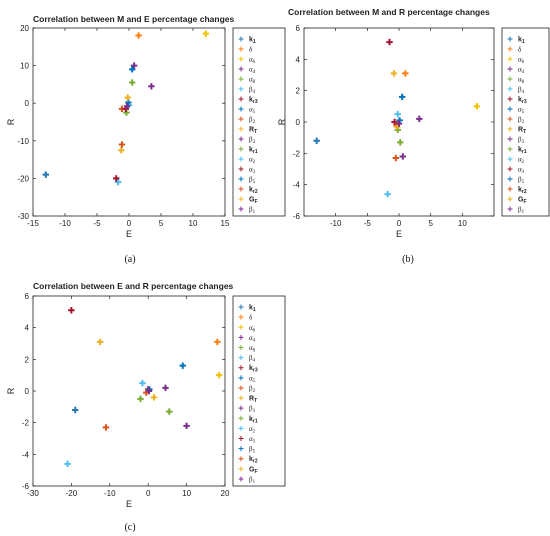  Describe the element at coordinates (521, 111) in the screenshot. I see `legend-label-1-7: α5` at that location.